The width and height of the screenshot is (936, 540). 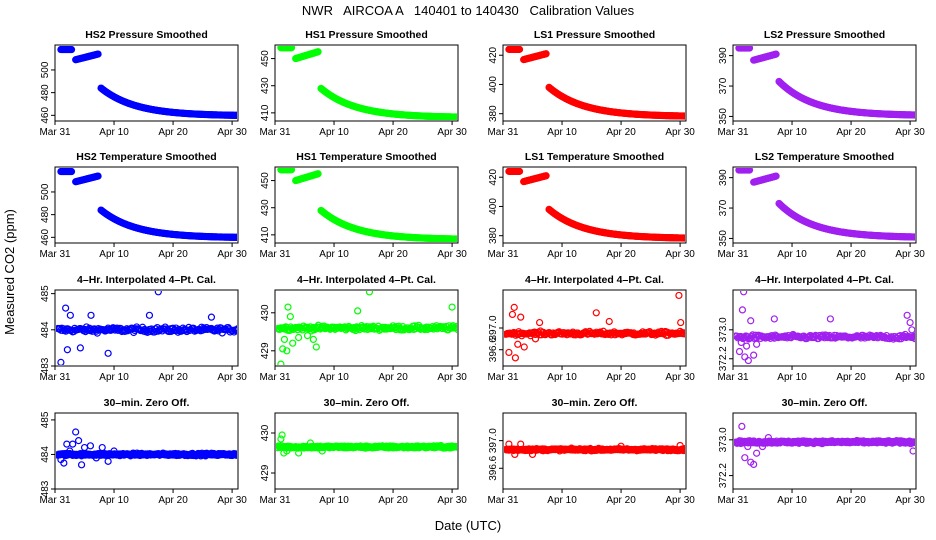 I want to click on y-tick-label: 429, so click(x=265, y=350).